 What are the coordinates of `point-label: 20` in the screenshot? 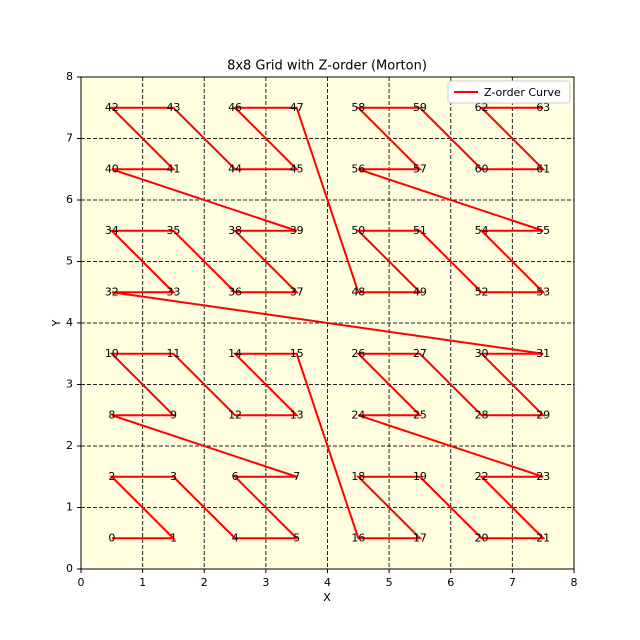 It's located at (482, 537).